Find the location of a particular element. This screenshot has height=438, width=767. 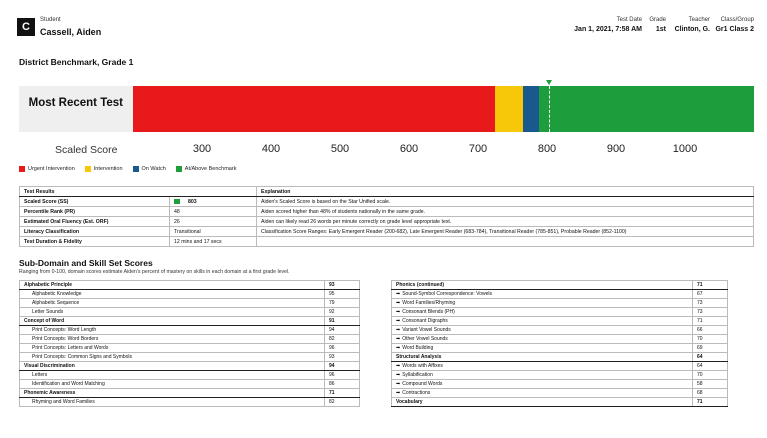

skill-row: ➡ Other Vowel Sounds 70 is located at coordinates (559, 339).